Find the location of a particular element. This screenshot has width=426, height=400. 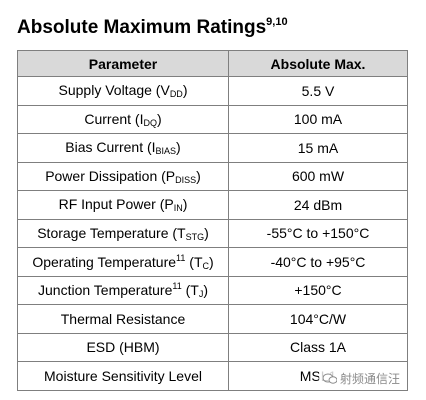

table-cell: Thermal Resistance is located at coordinates (123, 319).